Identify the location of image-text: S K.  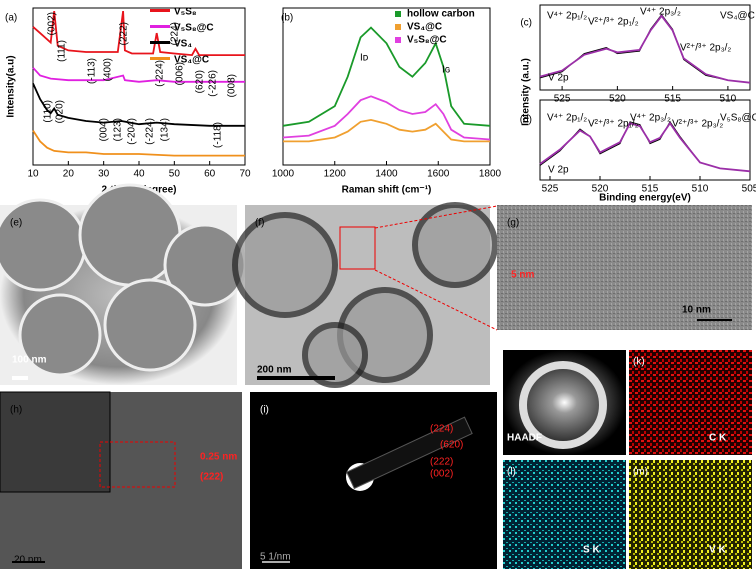
(591, 550).